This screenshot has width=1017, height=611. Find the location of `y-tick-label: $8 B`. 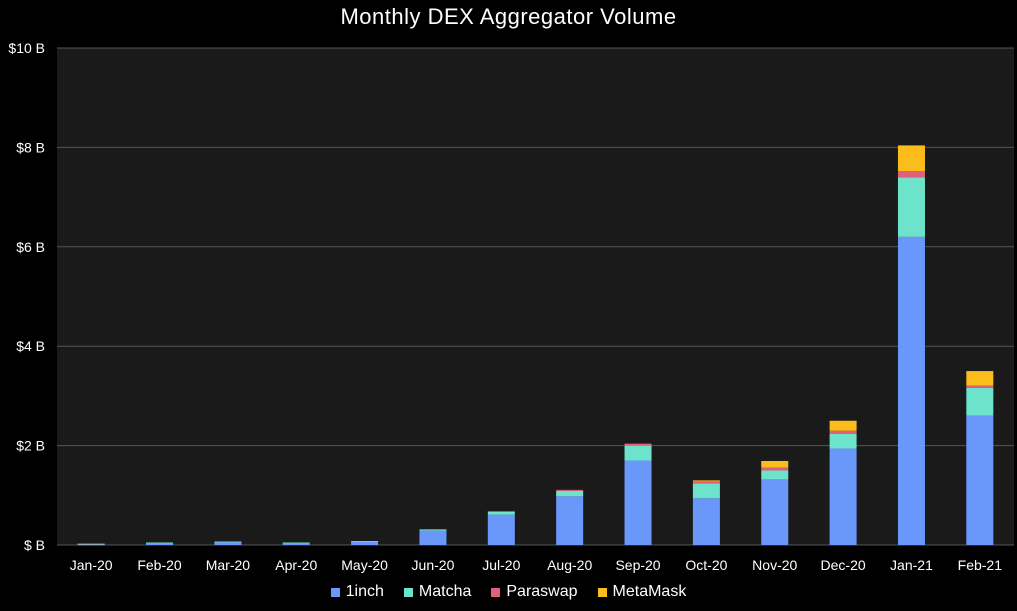

y-tick-label: $8 B is located at coordinates (30, 147).